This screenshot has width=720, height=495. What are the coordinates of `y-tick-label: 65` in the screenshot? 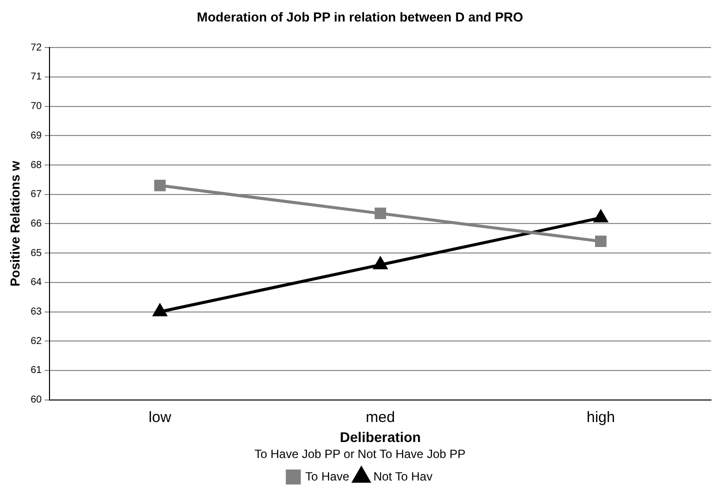 It's located at (36, 253).